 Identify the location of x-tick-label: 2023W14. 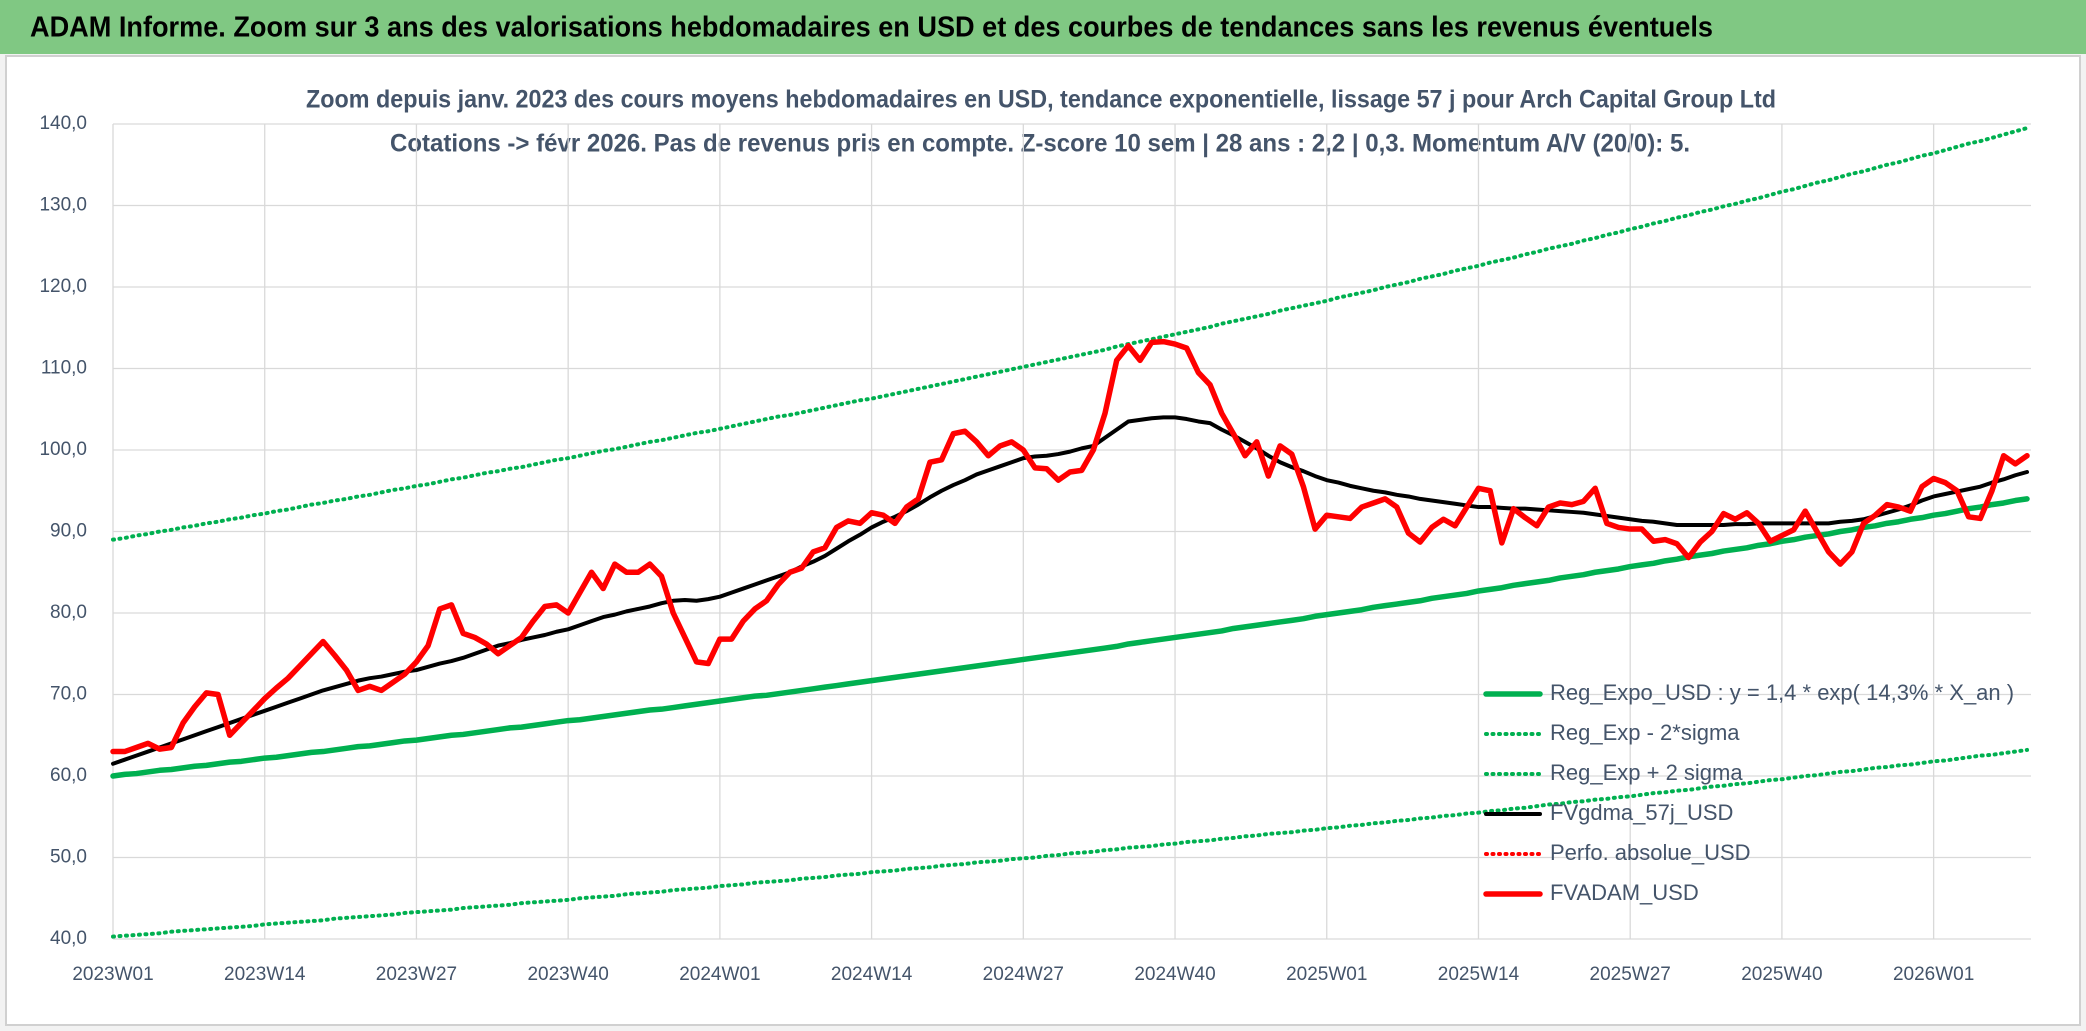
(265, 974).